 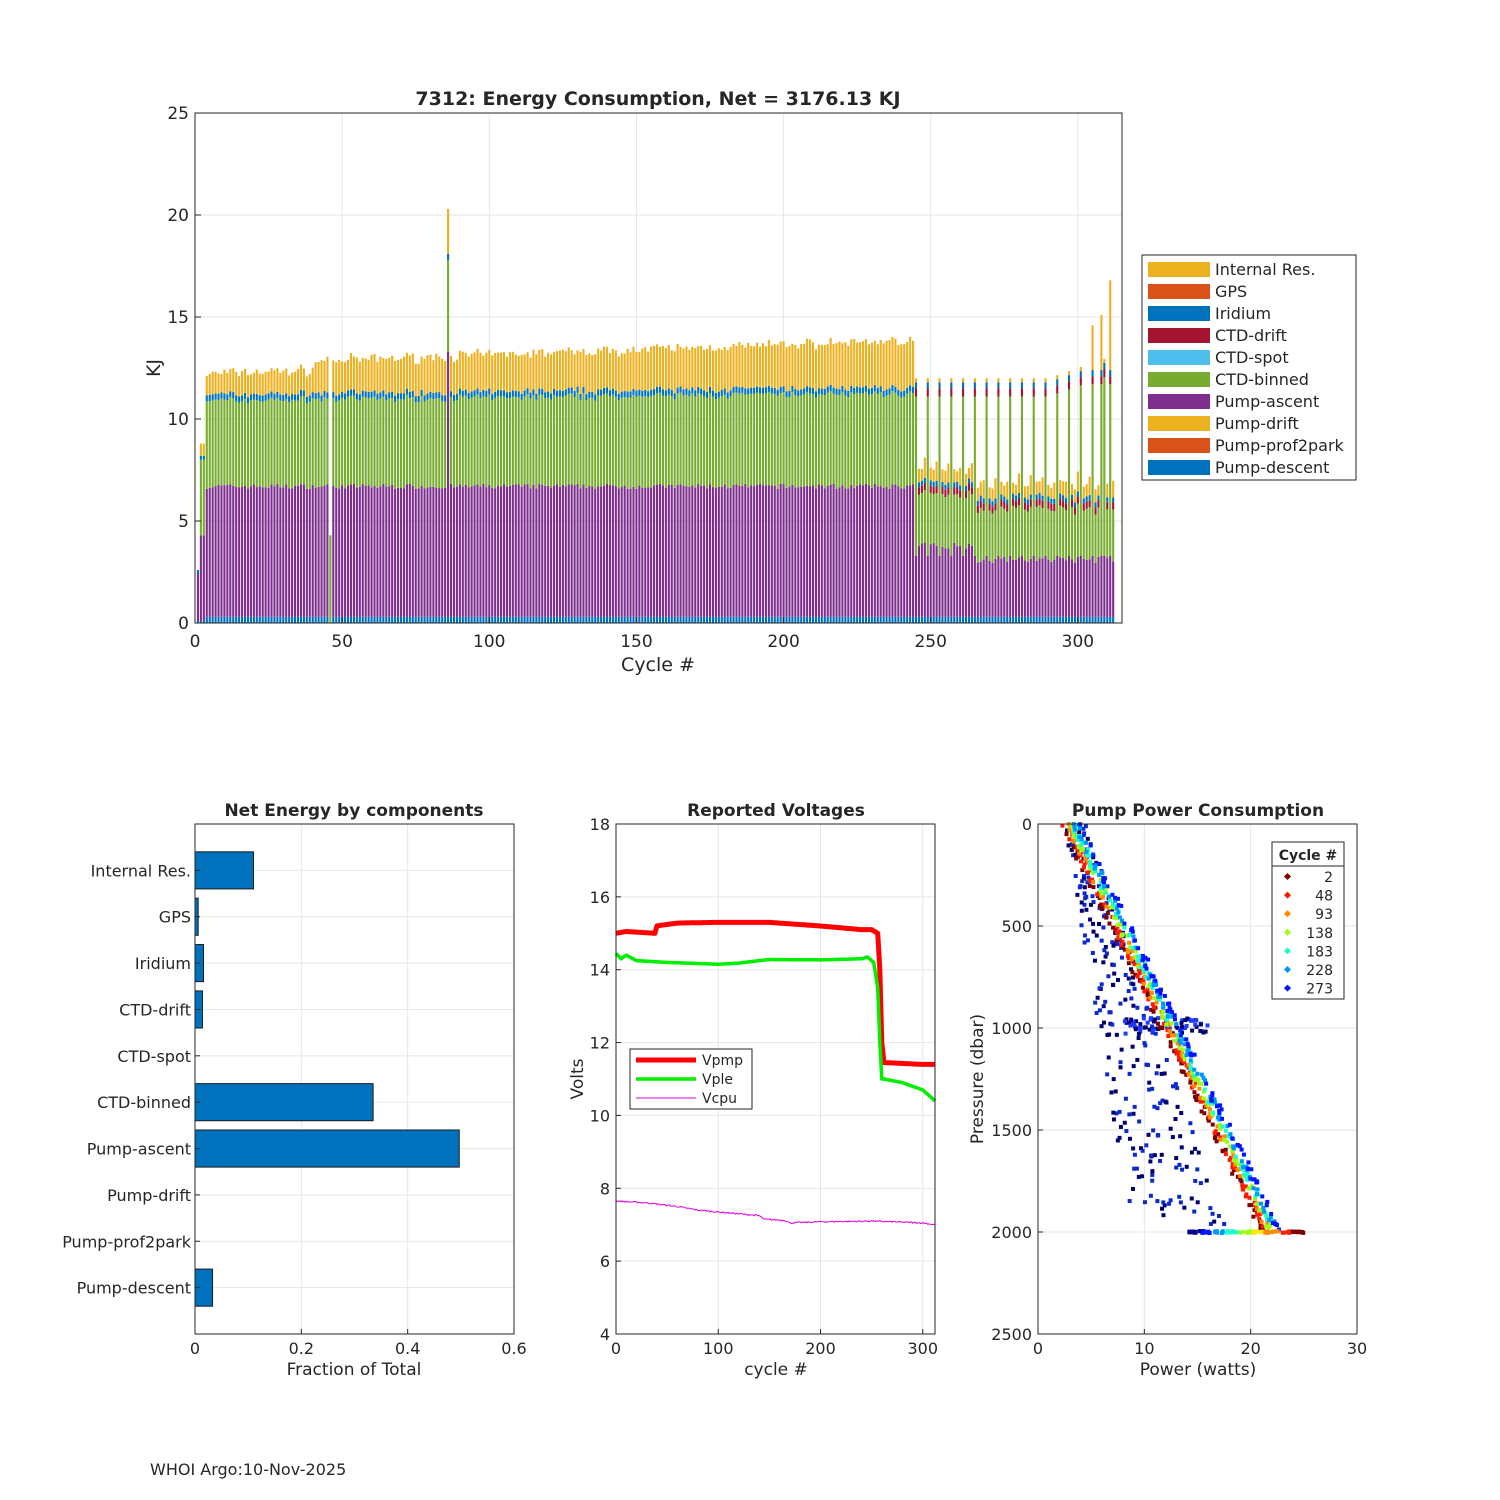 What do you see at coordinates (407, 1348) in the screenshot?
I see `hbar-x-tick-label: 0.4` at bounding box center [407, 1348].